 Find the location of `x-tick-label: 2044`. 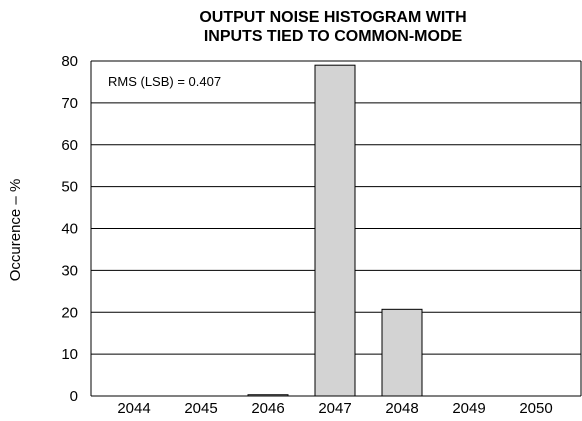

x-tick-label: 2044 is located at coordinates (133, 408).